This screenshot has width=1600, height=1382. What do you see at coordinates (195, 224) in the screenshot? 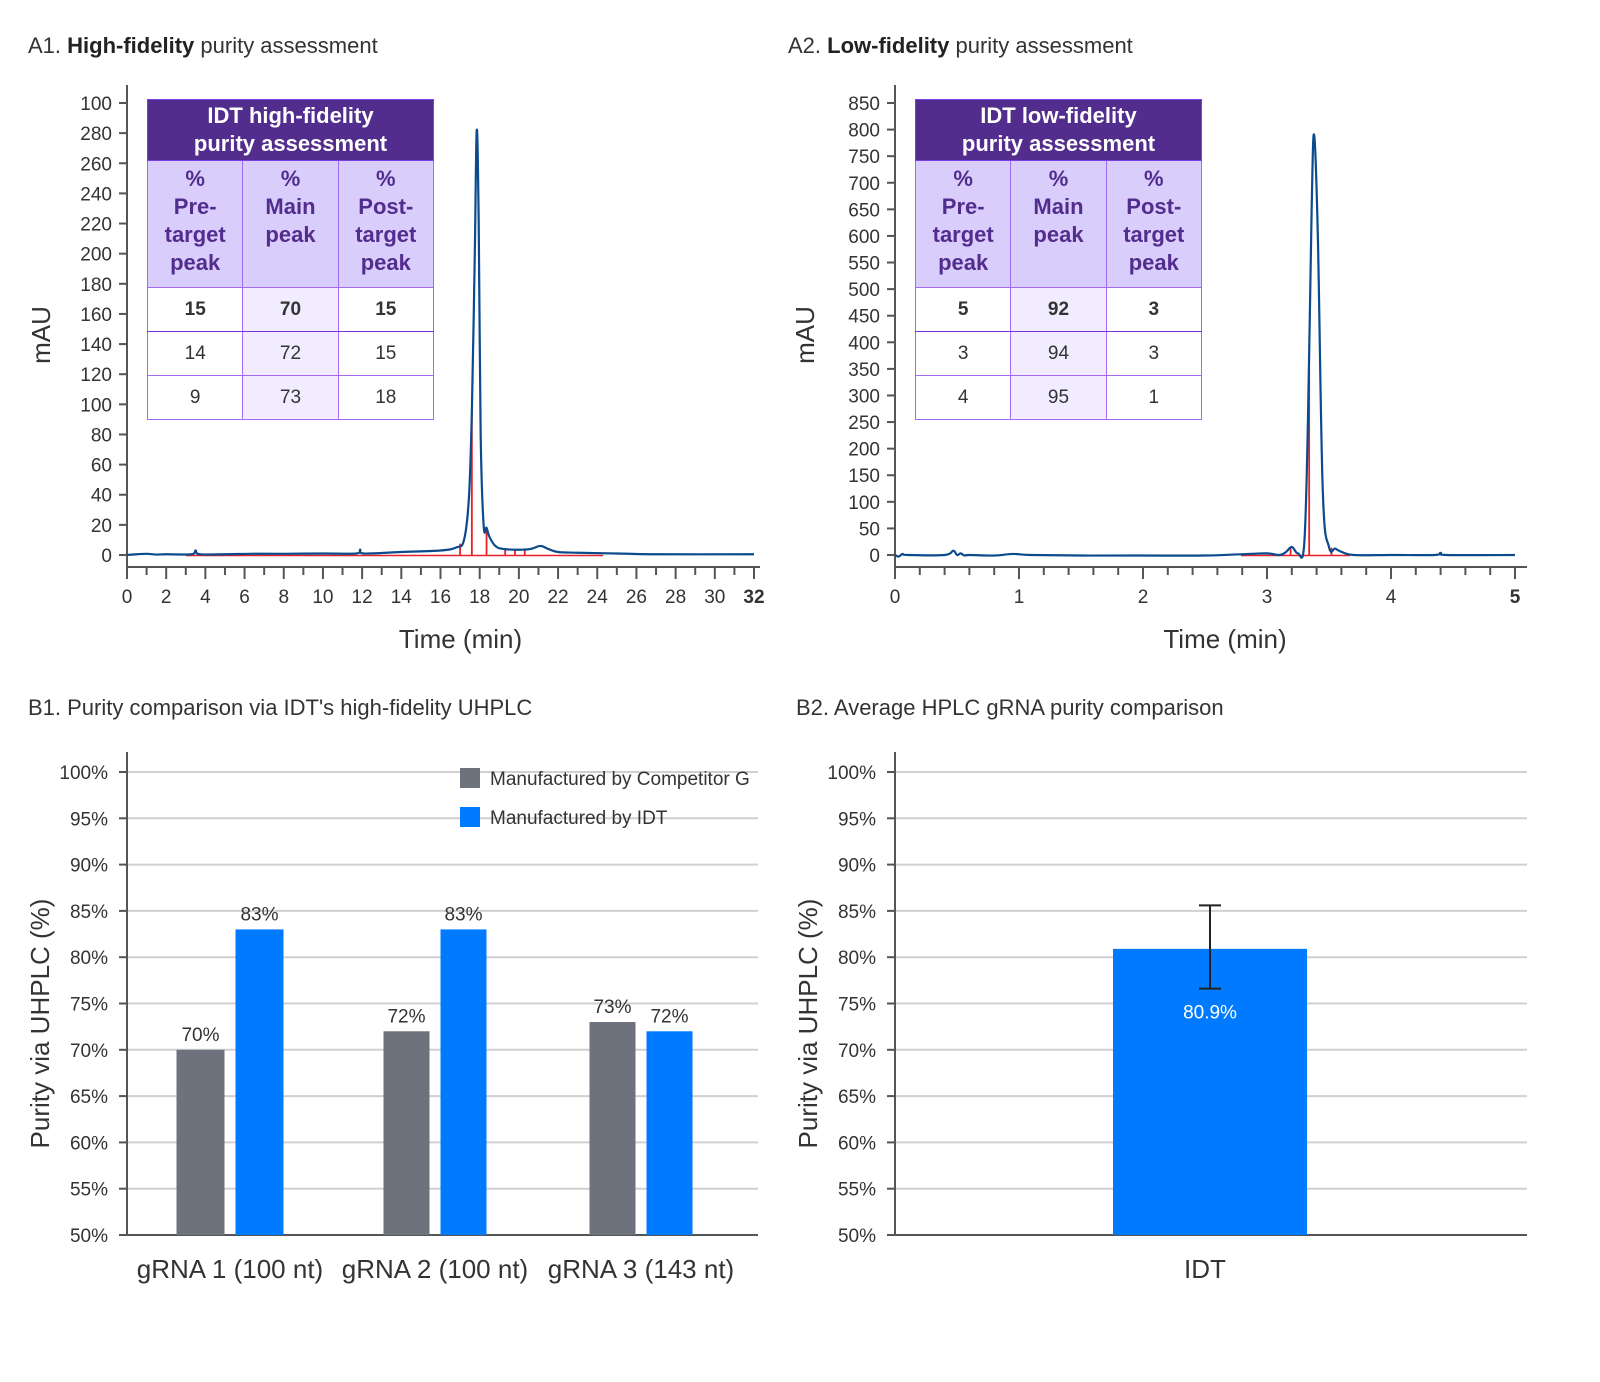
I see `a1-col-pre-target: % Pre- target peak` at bounding box center [195, 224].